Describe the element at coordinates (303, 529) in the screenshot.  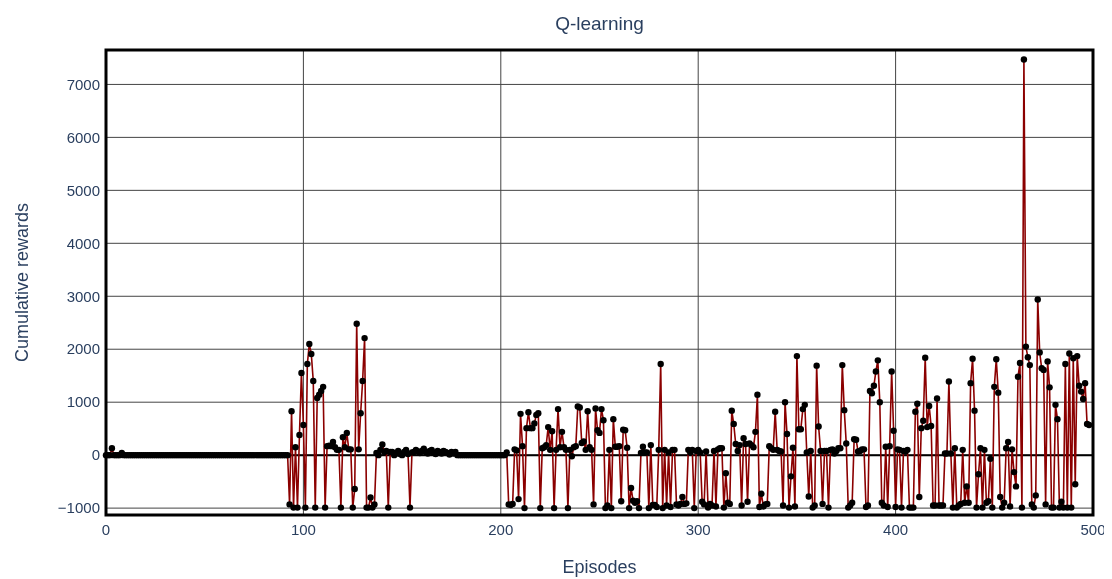
I see `x-tick-label: 100` at that location.